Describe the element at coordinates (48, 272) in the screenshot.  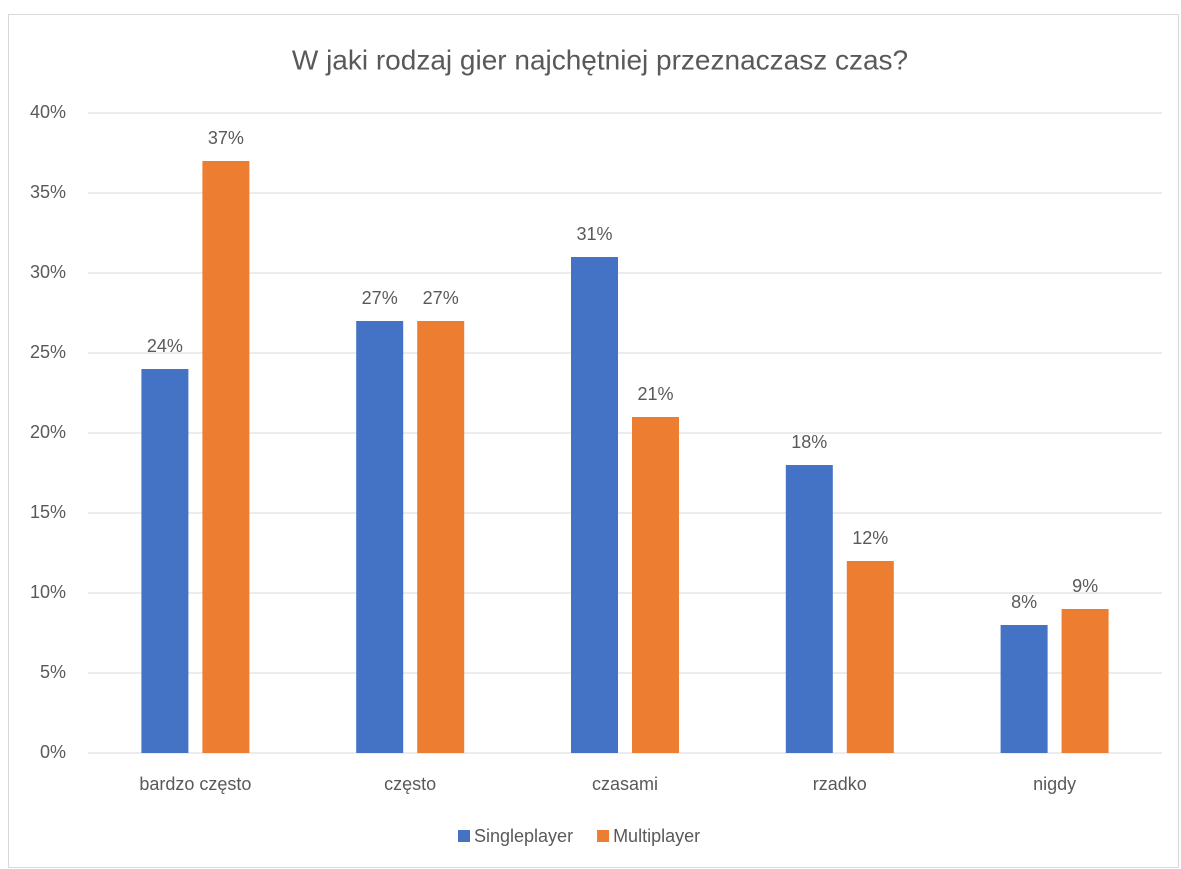
I see `y-tick-label: 30%` at that location.